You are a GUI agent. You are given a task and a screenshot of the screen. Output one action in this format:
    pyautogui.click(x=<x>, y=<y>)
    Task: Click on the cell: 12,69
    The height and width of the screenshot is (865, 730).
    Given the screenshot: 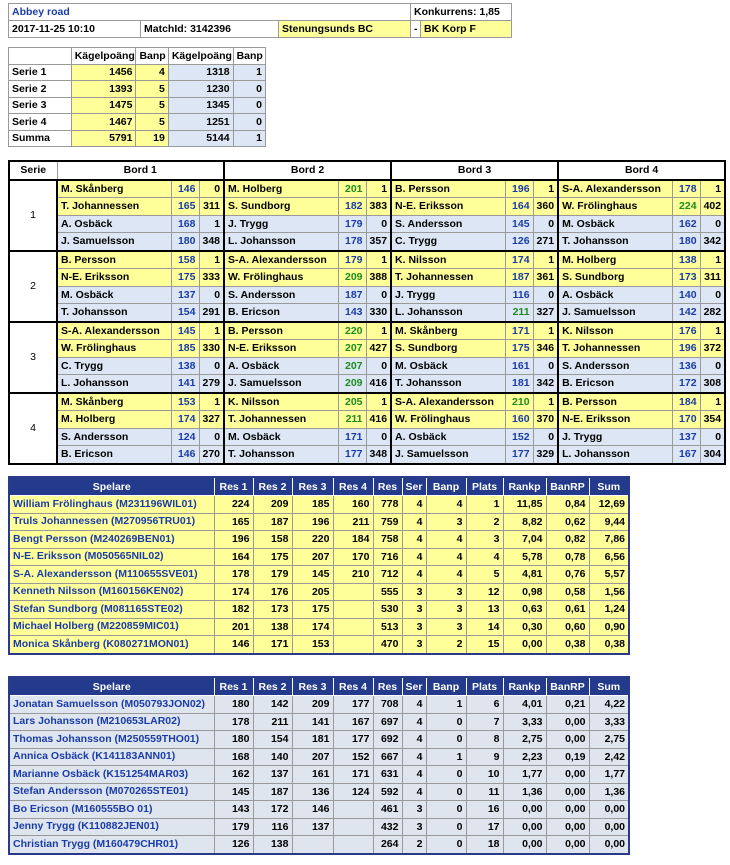 What is the action you would take?
    pyautogui.click(x=609, y=504)
    